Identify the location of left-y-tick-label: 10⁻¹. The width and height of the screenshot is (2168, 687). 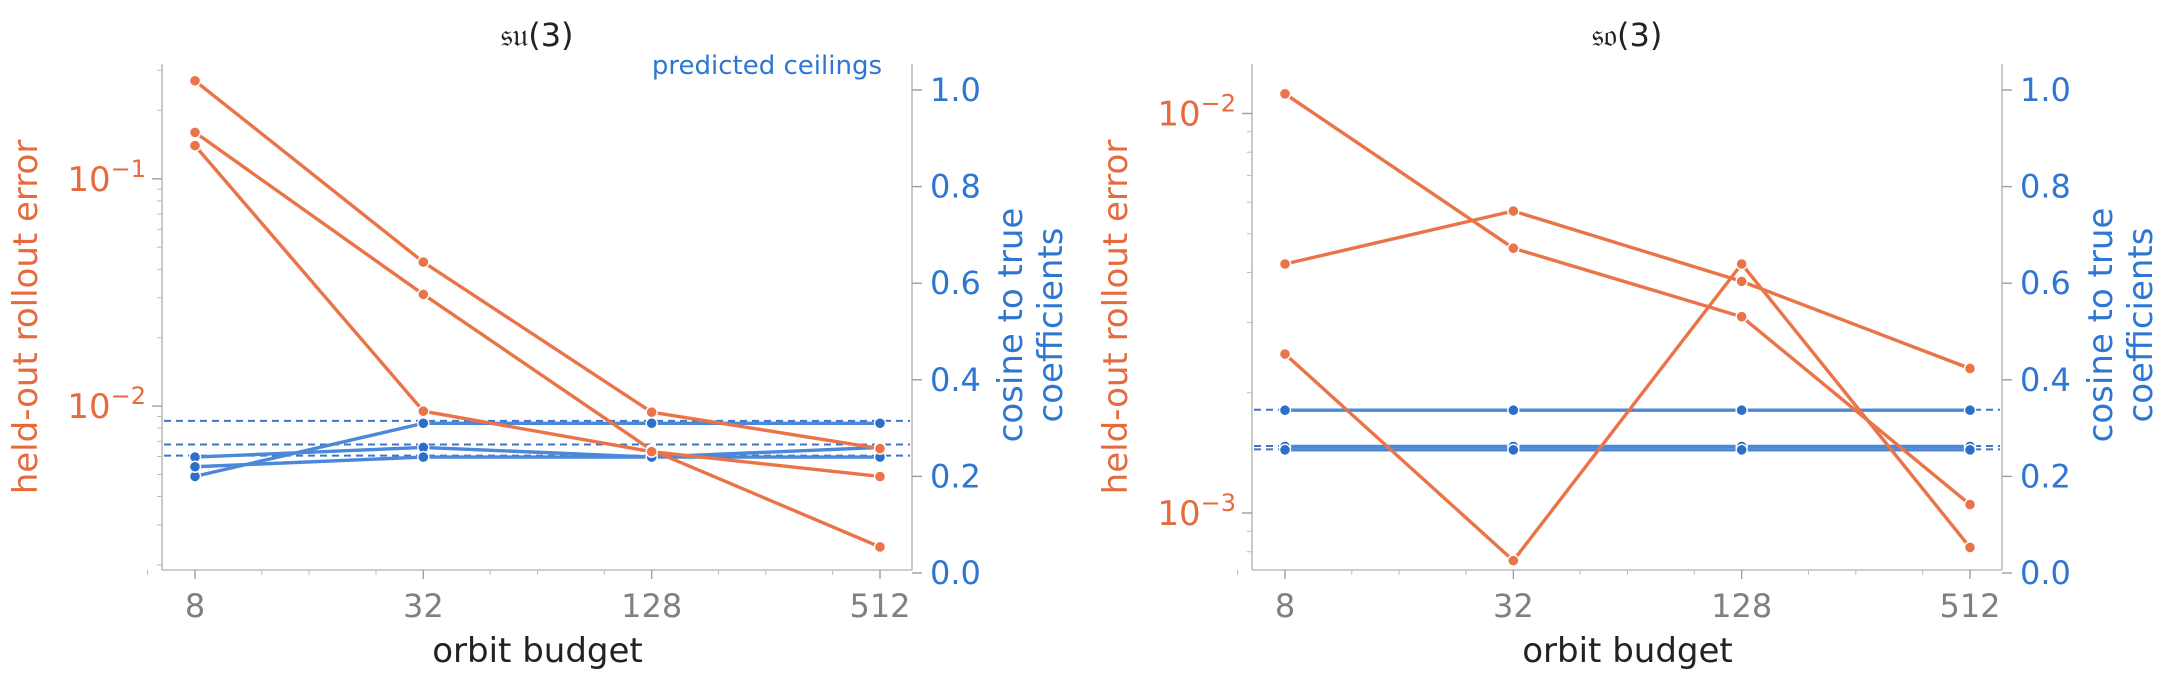
(106, 177).